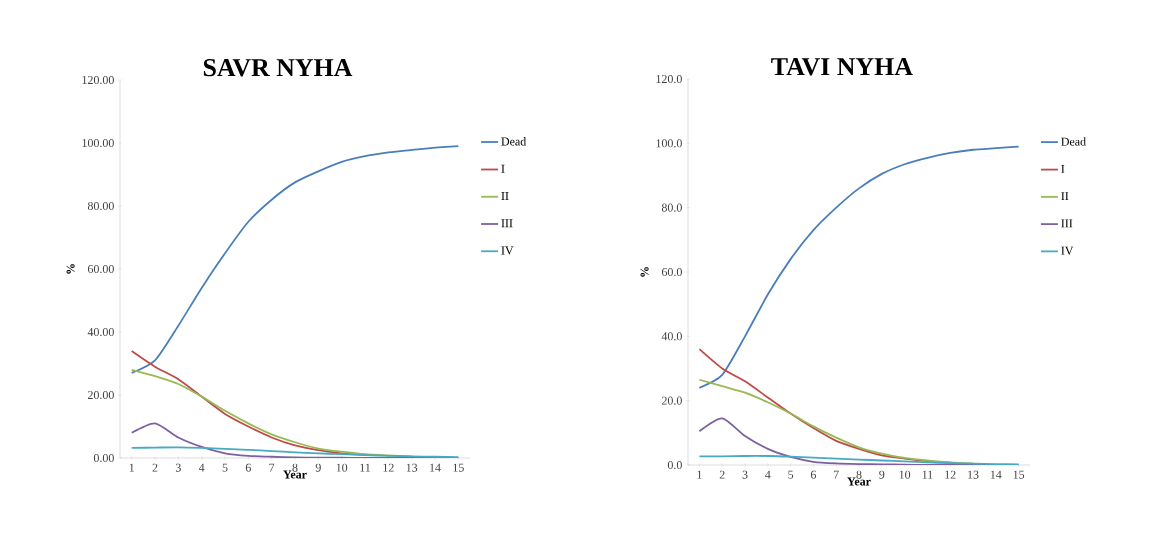 The image size is (1149, 537). Describe the element at coordinates (100, 206) in the screenshot. I see `y-tick-label: 80.00` at that location.